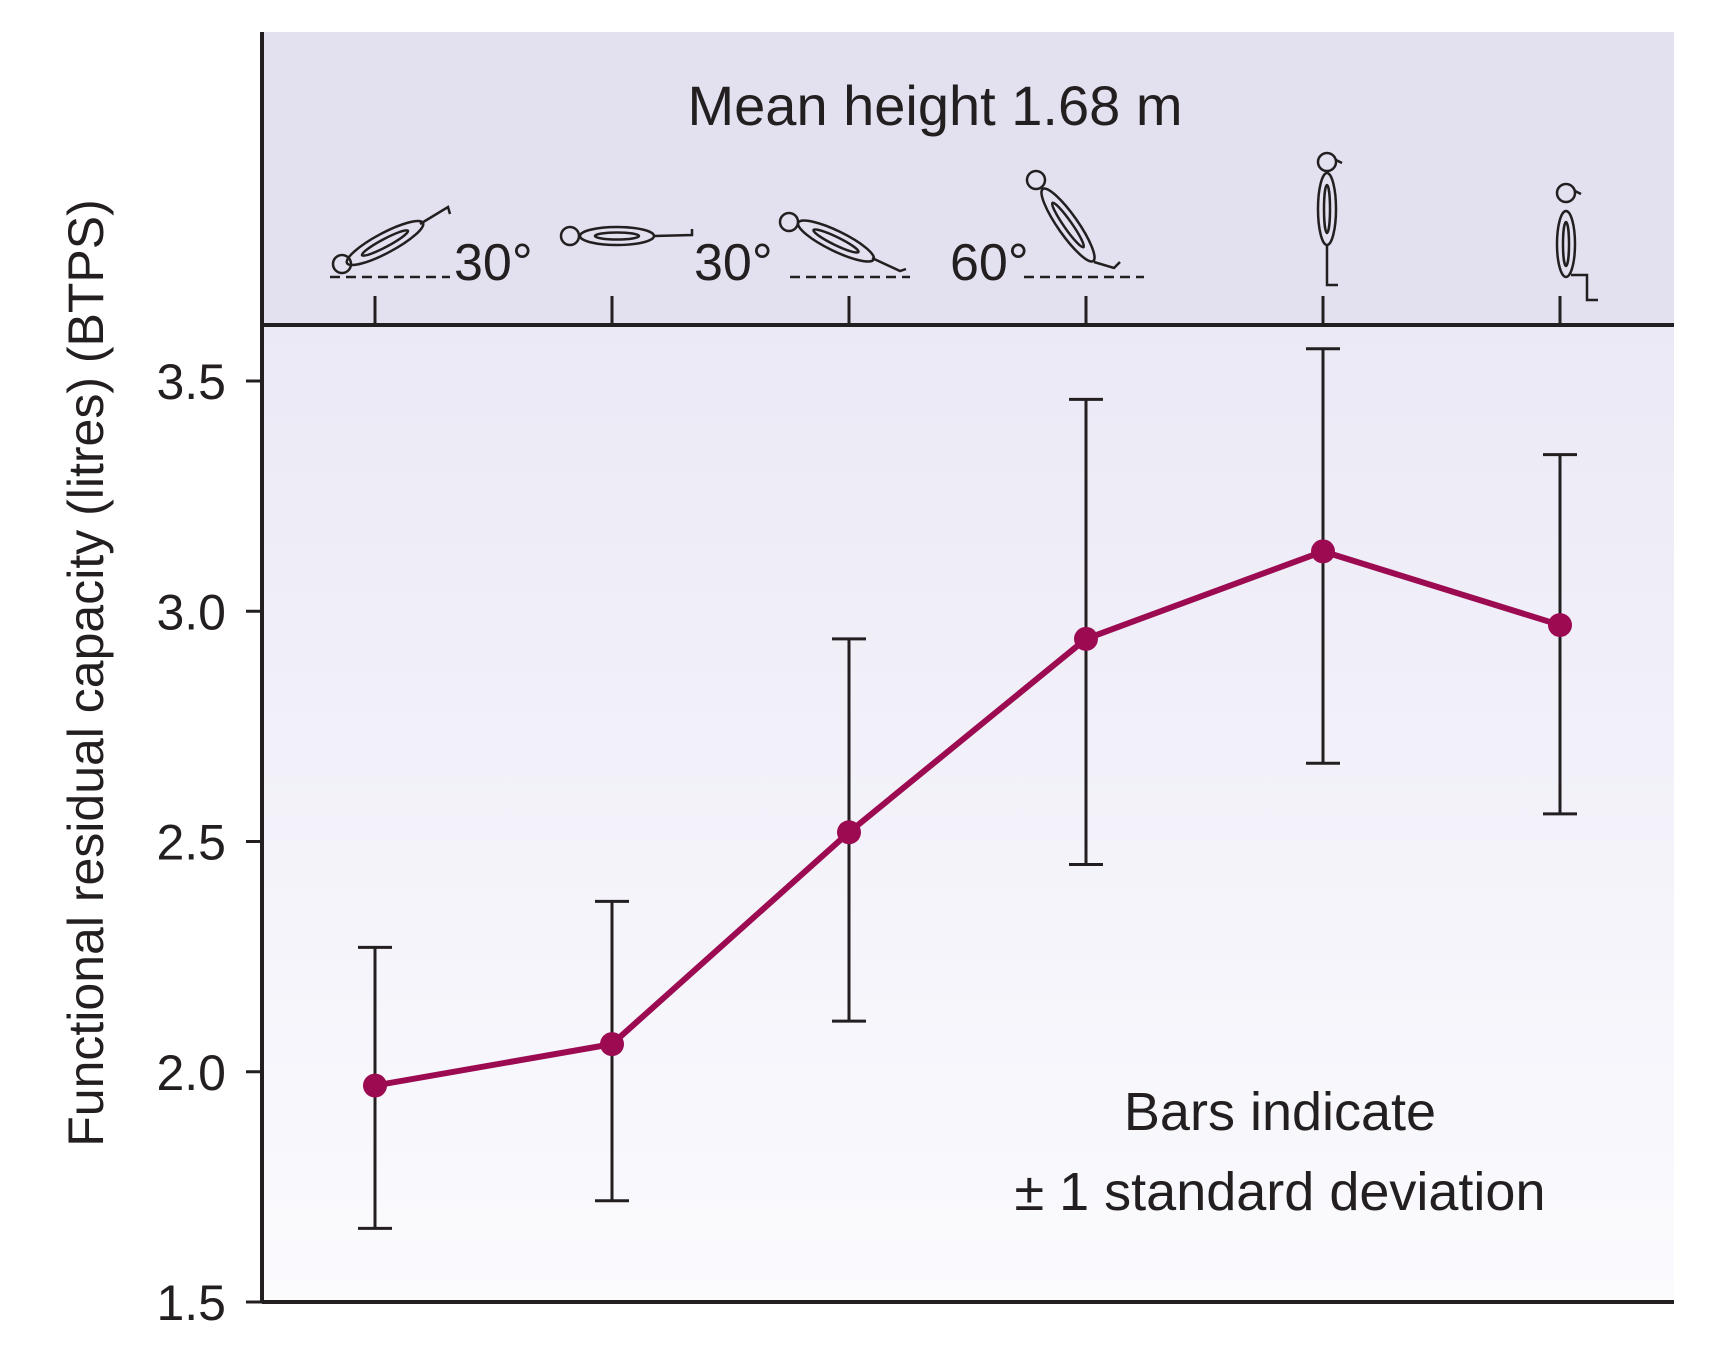 The image size is (1733, 1350). What do you see at coordinates (1084, 224) in the screenshot?
I see `posture-head-up-60-icon` at bounding box center [1084, 224].